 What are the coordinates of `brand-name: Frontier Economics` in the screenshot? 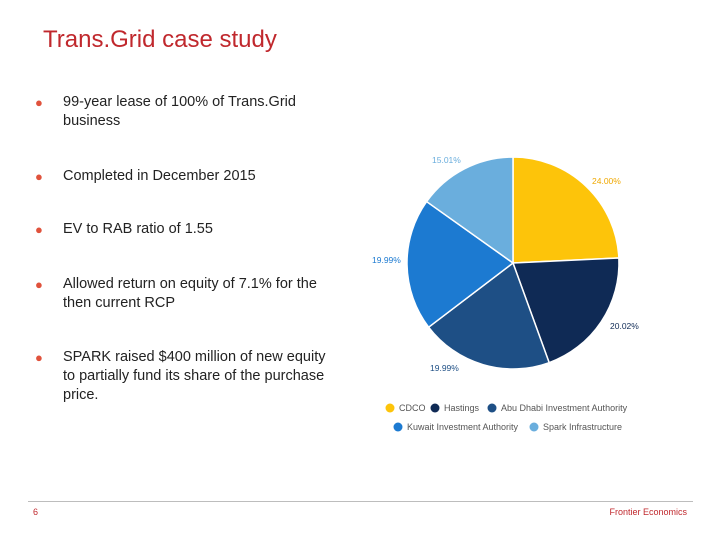 It's located at (648, 512).